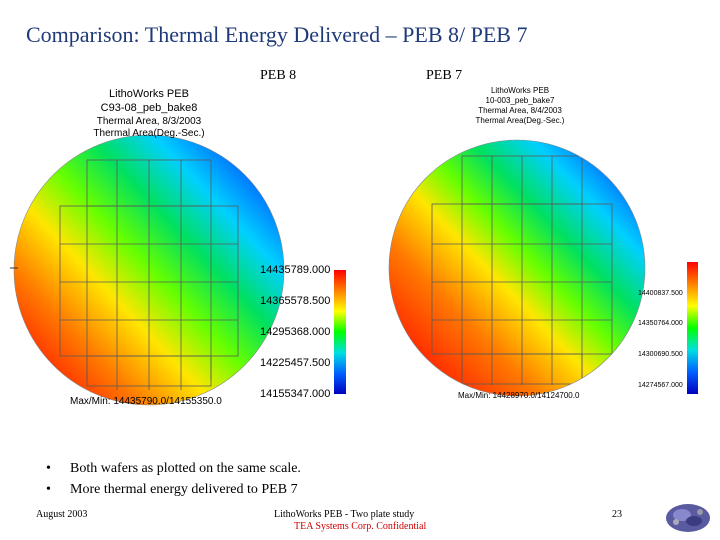 The height and width of the screenshot is (540, 720). What do you see at coordinates (344, 514) in the screenshot?
I see `footer-center-title: LithoWorks PEB - Two plate study` at bounding box center [344, 514].